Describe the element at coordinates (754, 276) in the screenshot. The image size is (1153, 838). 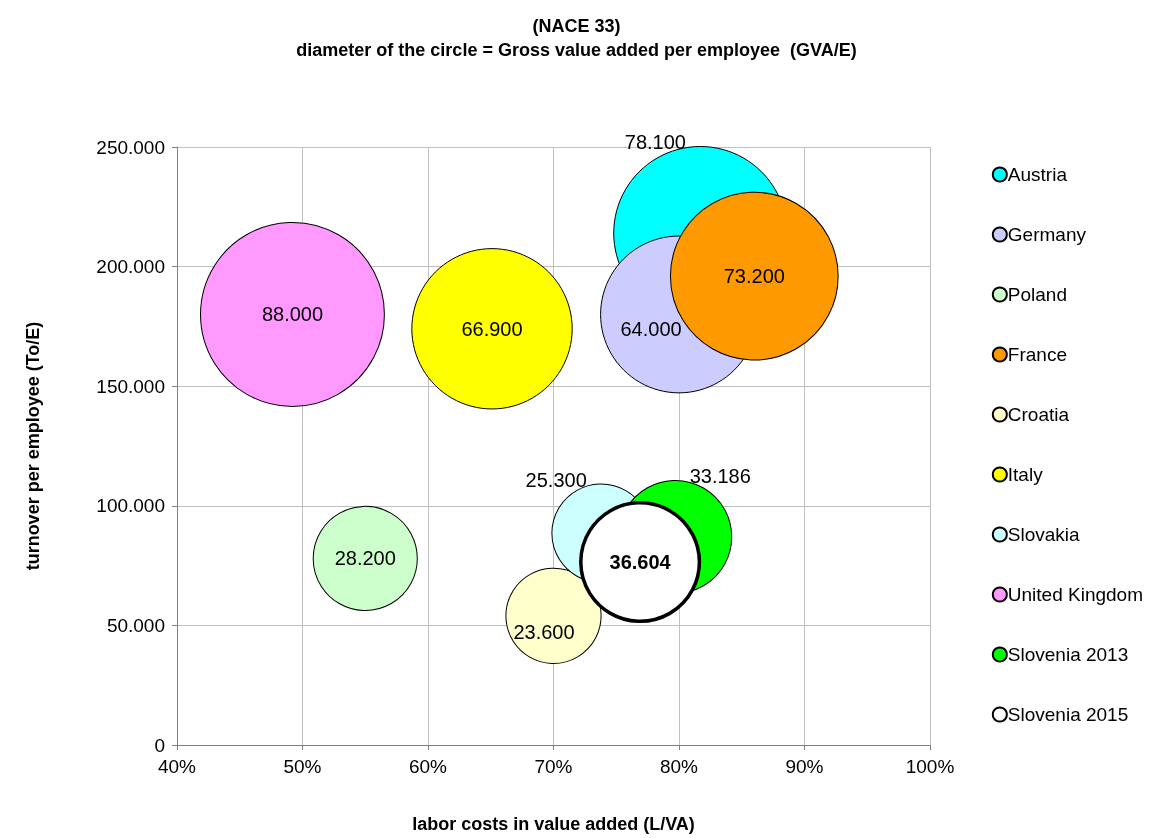
I see `data-label: 73.200` at that location.